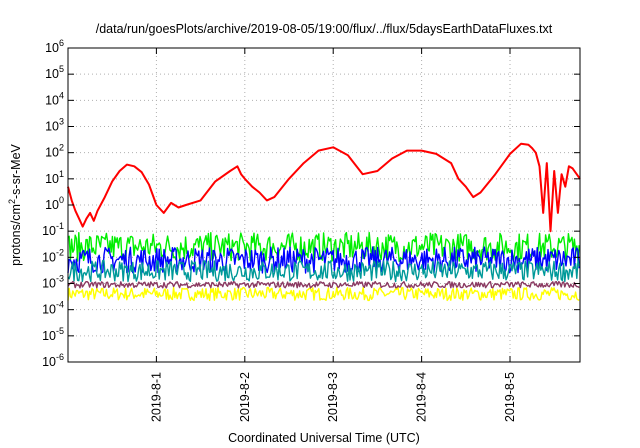 The image size is (640, 448). Describe the element at coordinates (16, 235) in the screenshot. I see `y-axis-label-base: protons/cm` at that location.